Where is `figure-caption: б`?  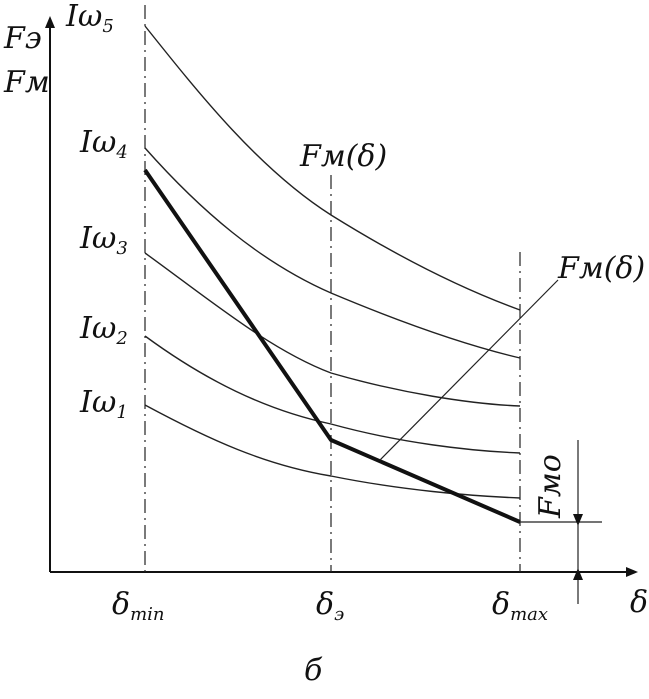 figure-caption: б is located at coordinates (313, 670).